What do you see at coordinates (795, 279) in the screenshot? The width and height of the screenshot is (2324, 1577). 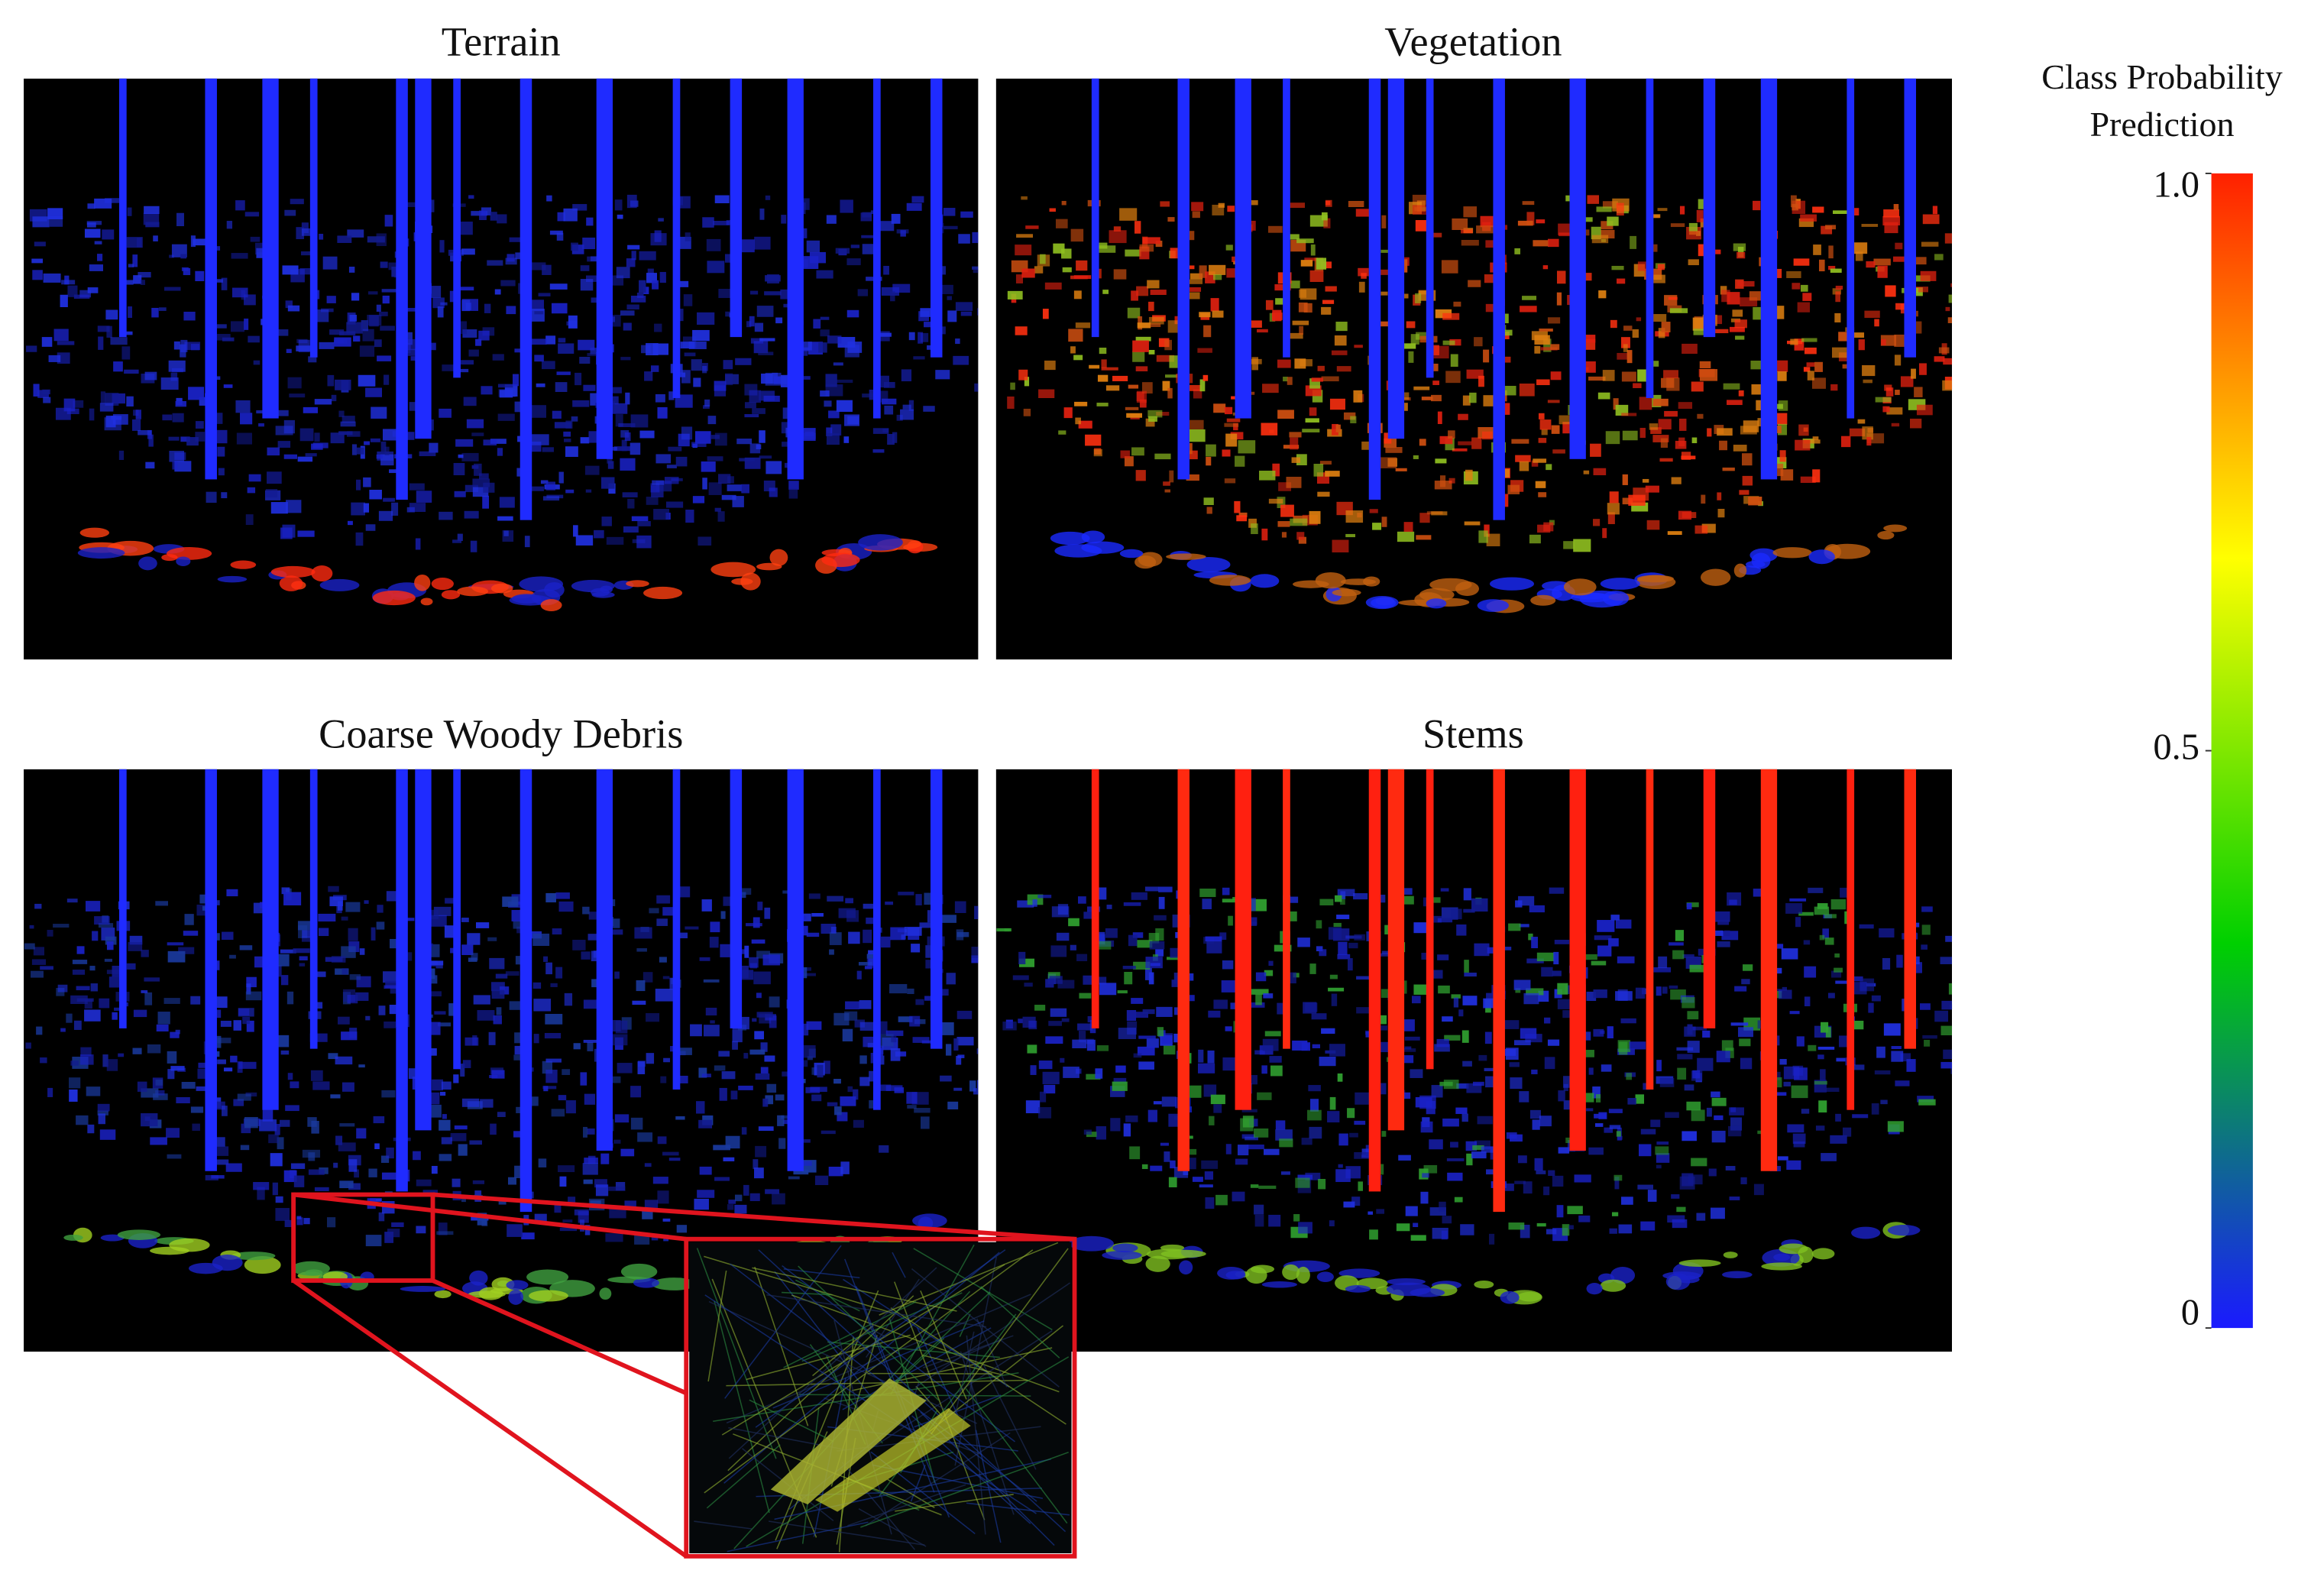 I see `stem` at bounding box center [795, 279].